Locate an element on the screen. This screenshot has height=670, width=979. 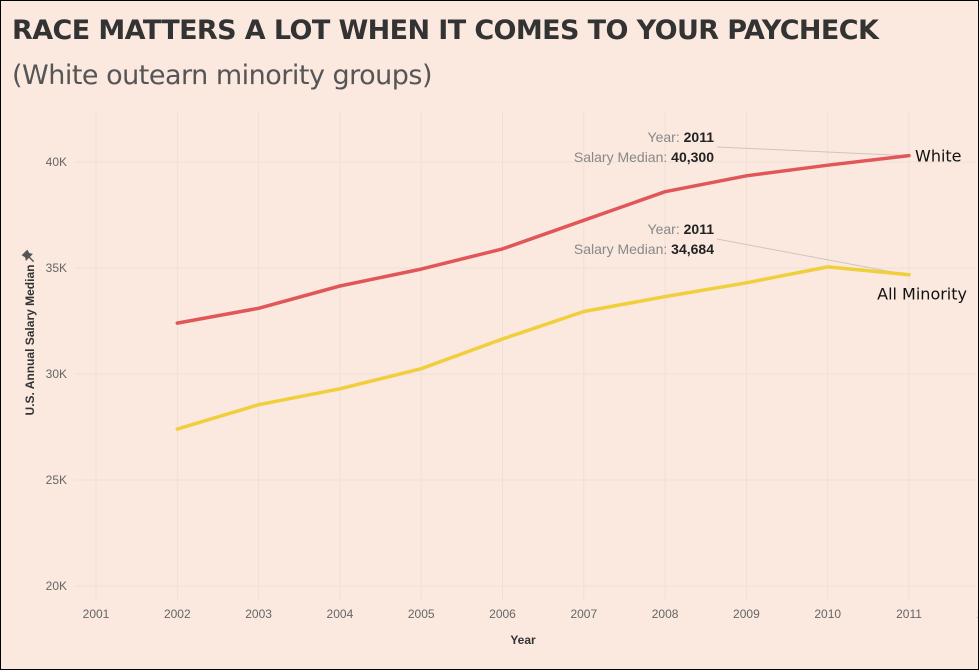
annotation-salary: Salary Median: 34,684 is located at coordinates (644, 249).